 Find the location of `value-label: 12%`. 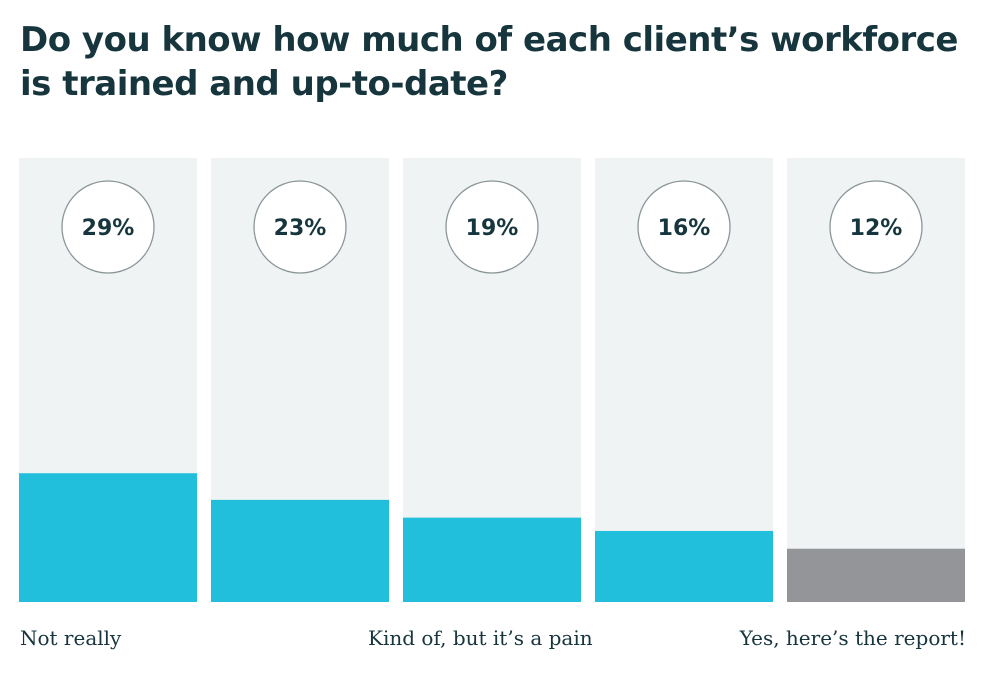

value-label: 12% is located at coordinates (876, 228).